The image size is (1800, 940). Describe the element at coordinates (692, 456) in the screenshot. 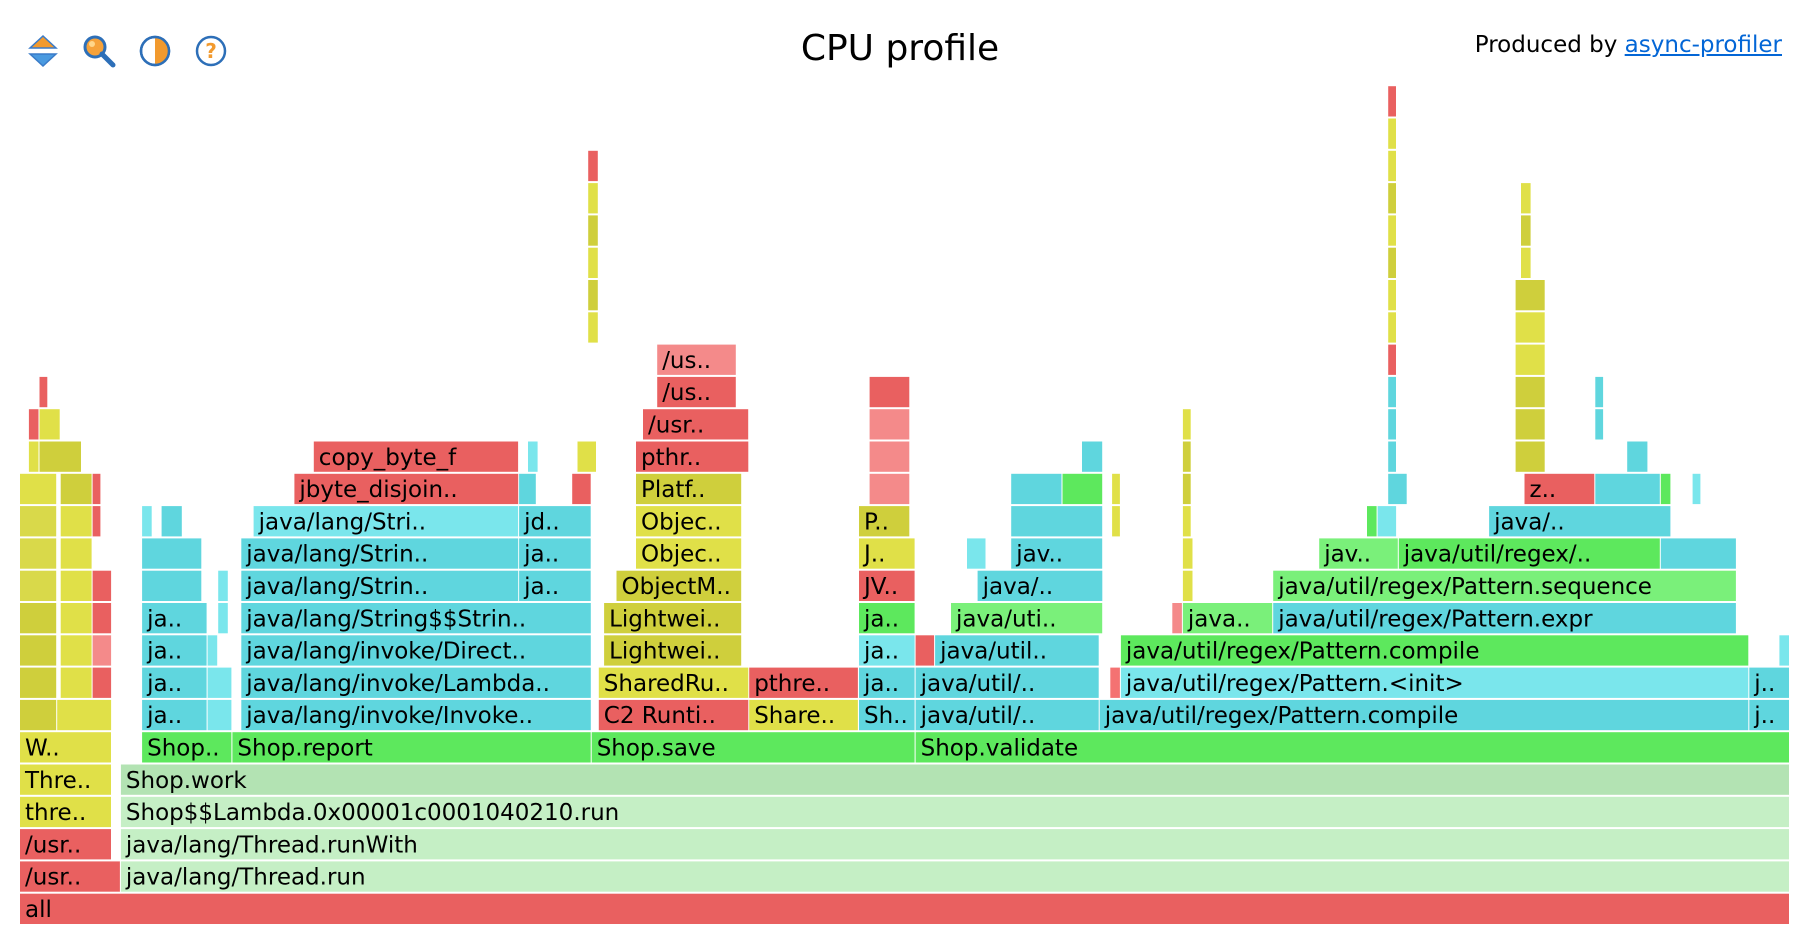

I see `flame-frame: pthr..` at that location.